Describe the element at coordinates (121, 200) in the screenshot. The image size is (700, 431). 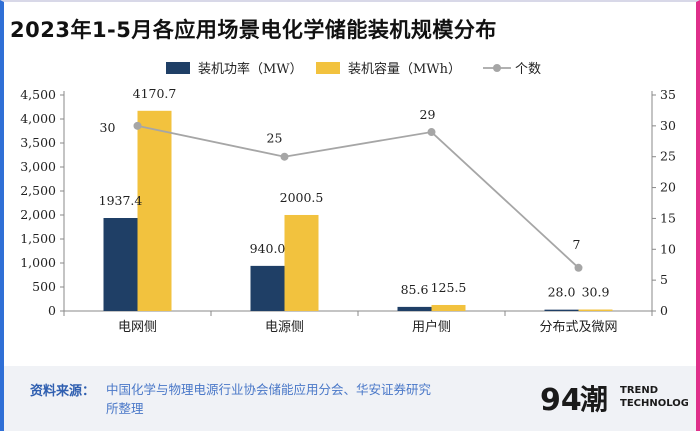
I see `power-bar-label: 1937.4` at that location.